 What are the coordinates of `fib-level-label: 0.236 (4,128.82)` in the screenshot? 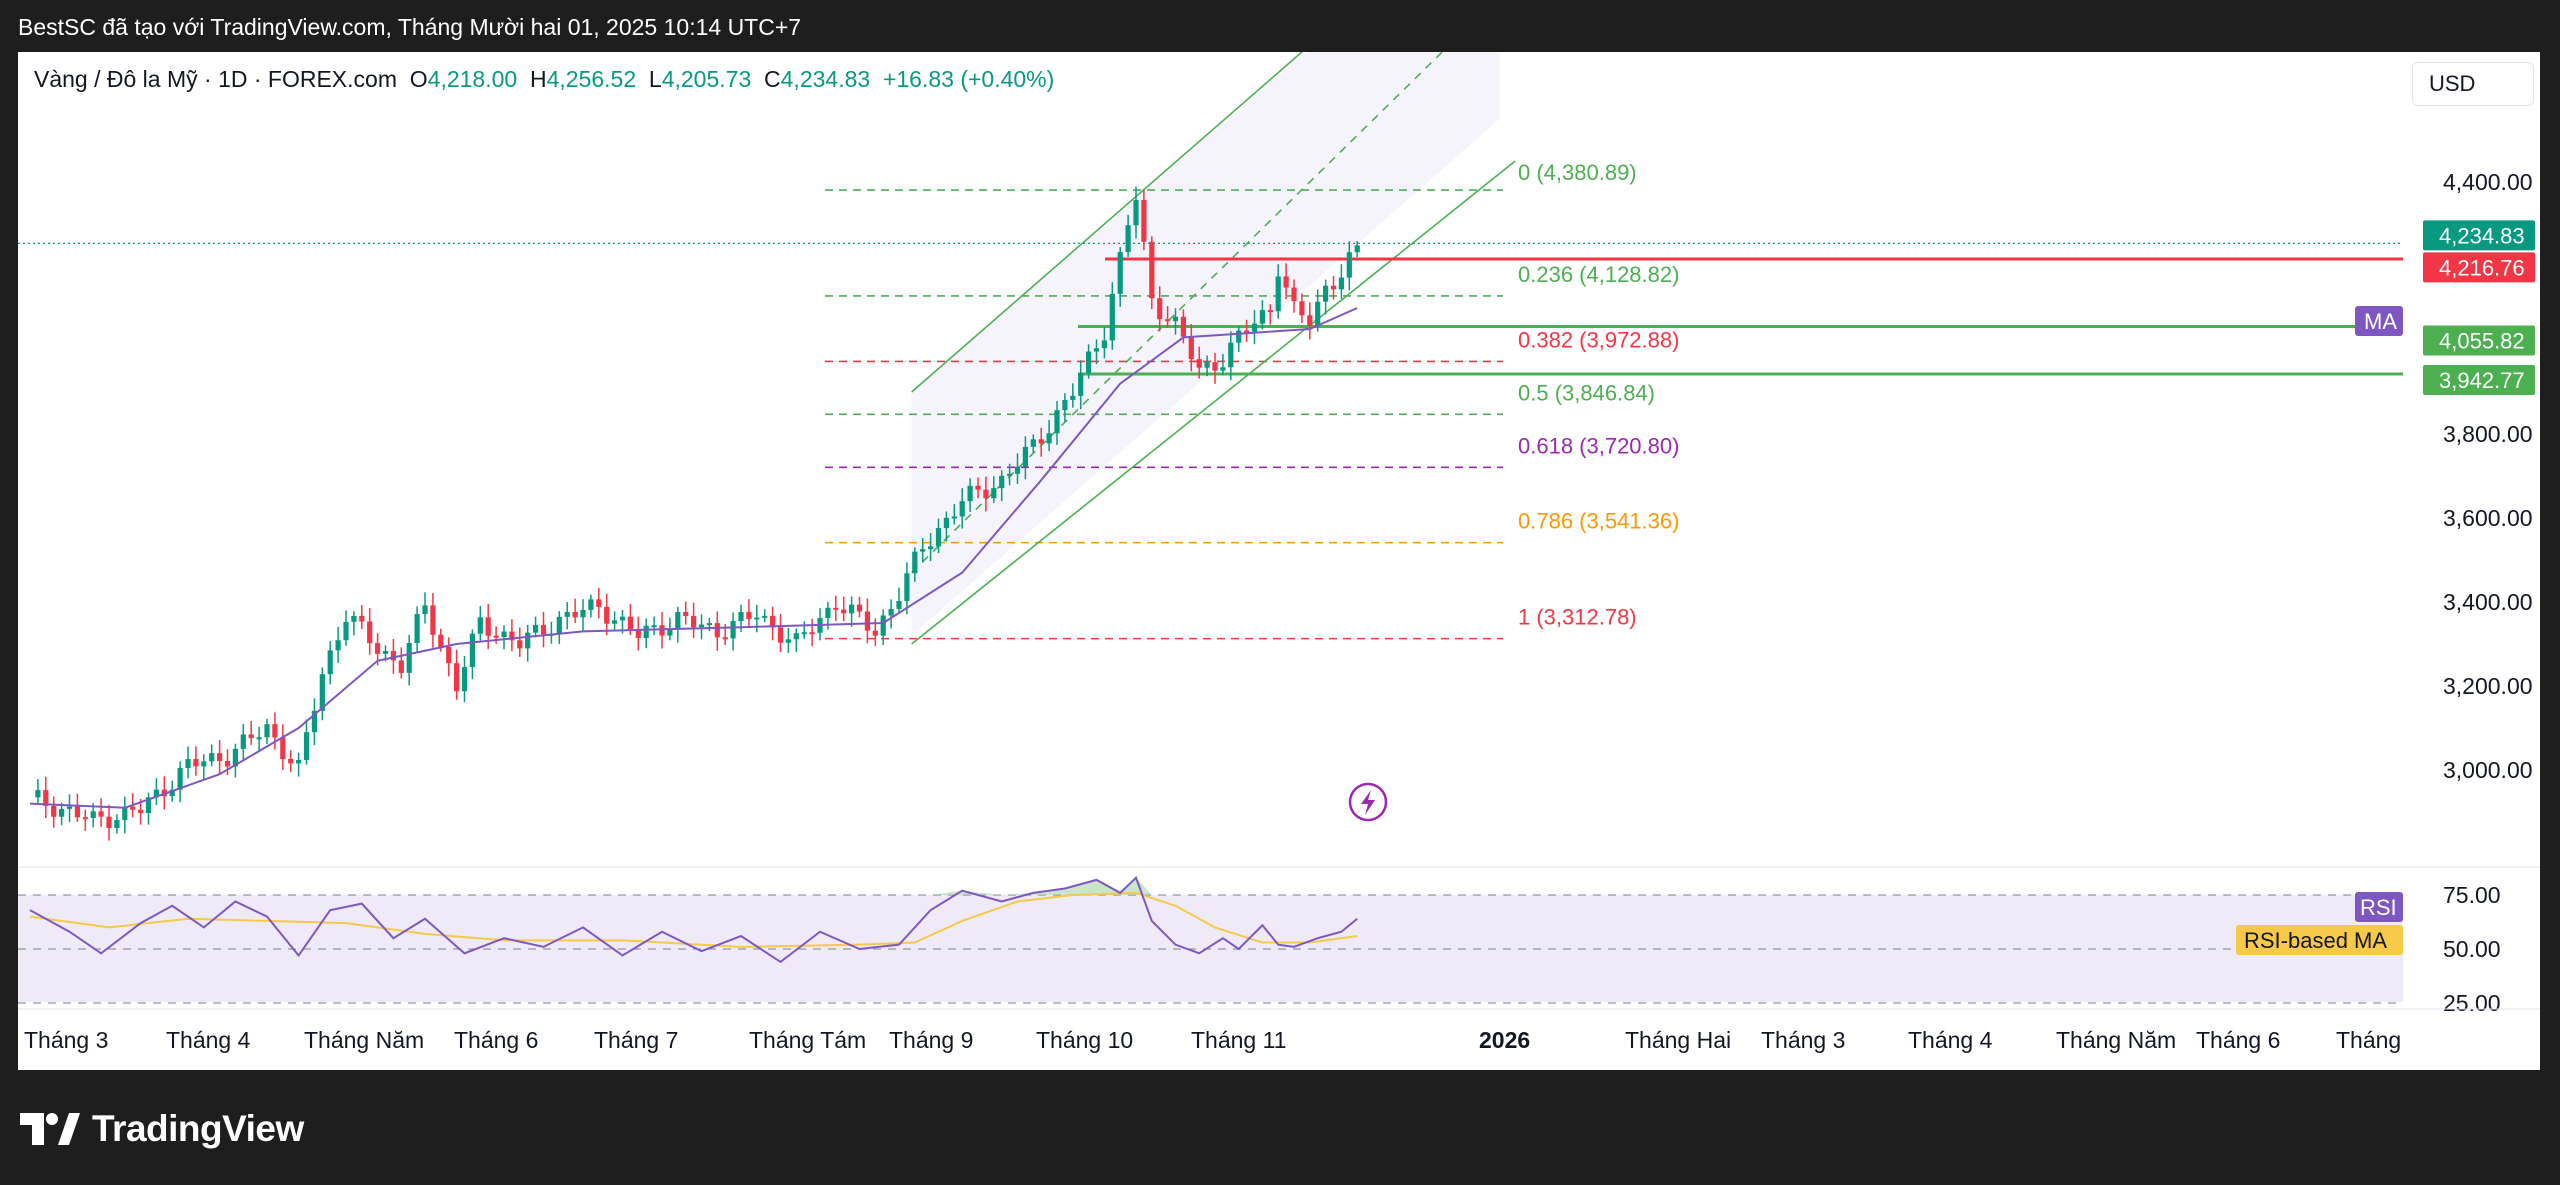 It's located at (1598, 274).